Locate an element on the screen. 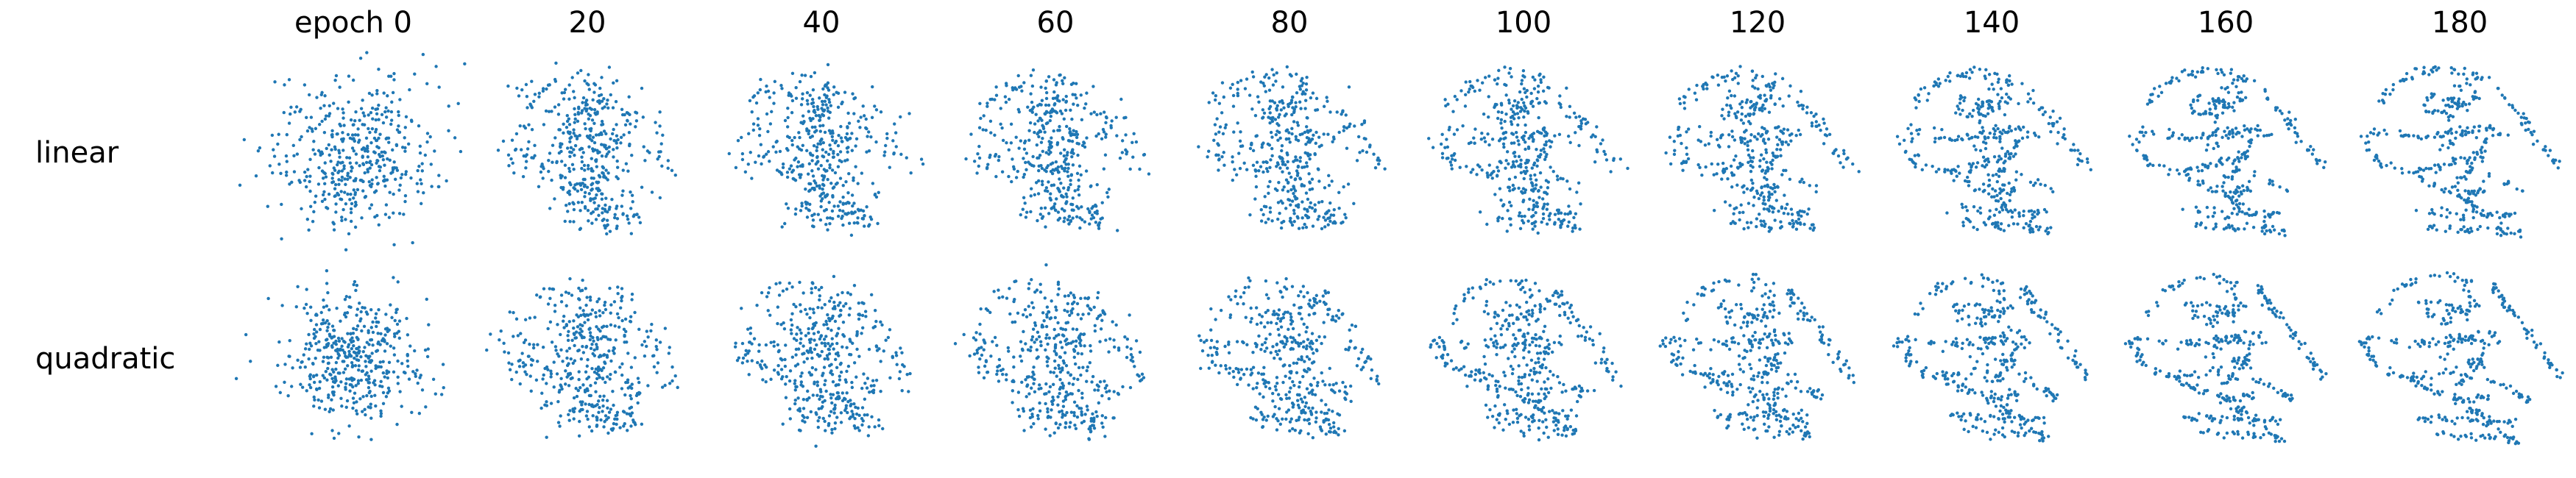  column-title: 40 is located at coordinates (821, 23).